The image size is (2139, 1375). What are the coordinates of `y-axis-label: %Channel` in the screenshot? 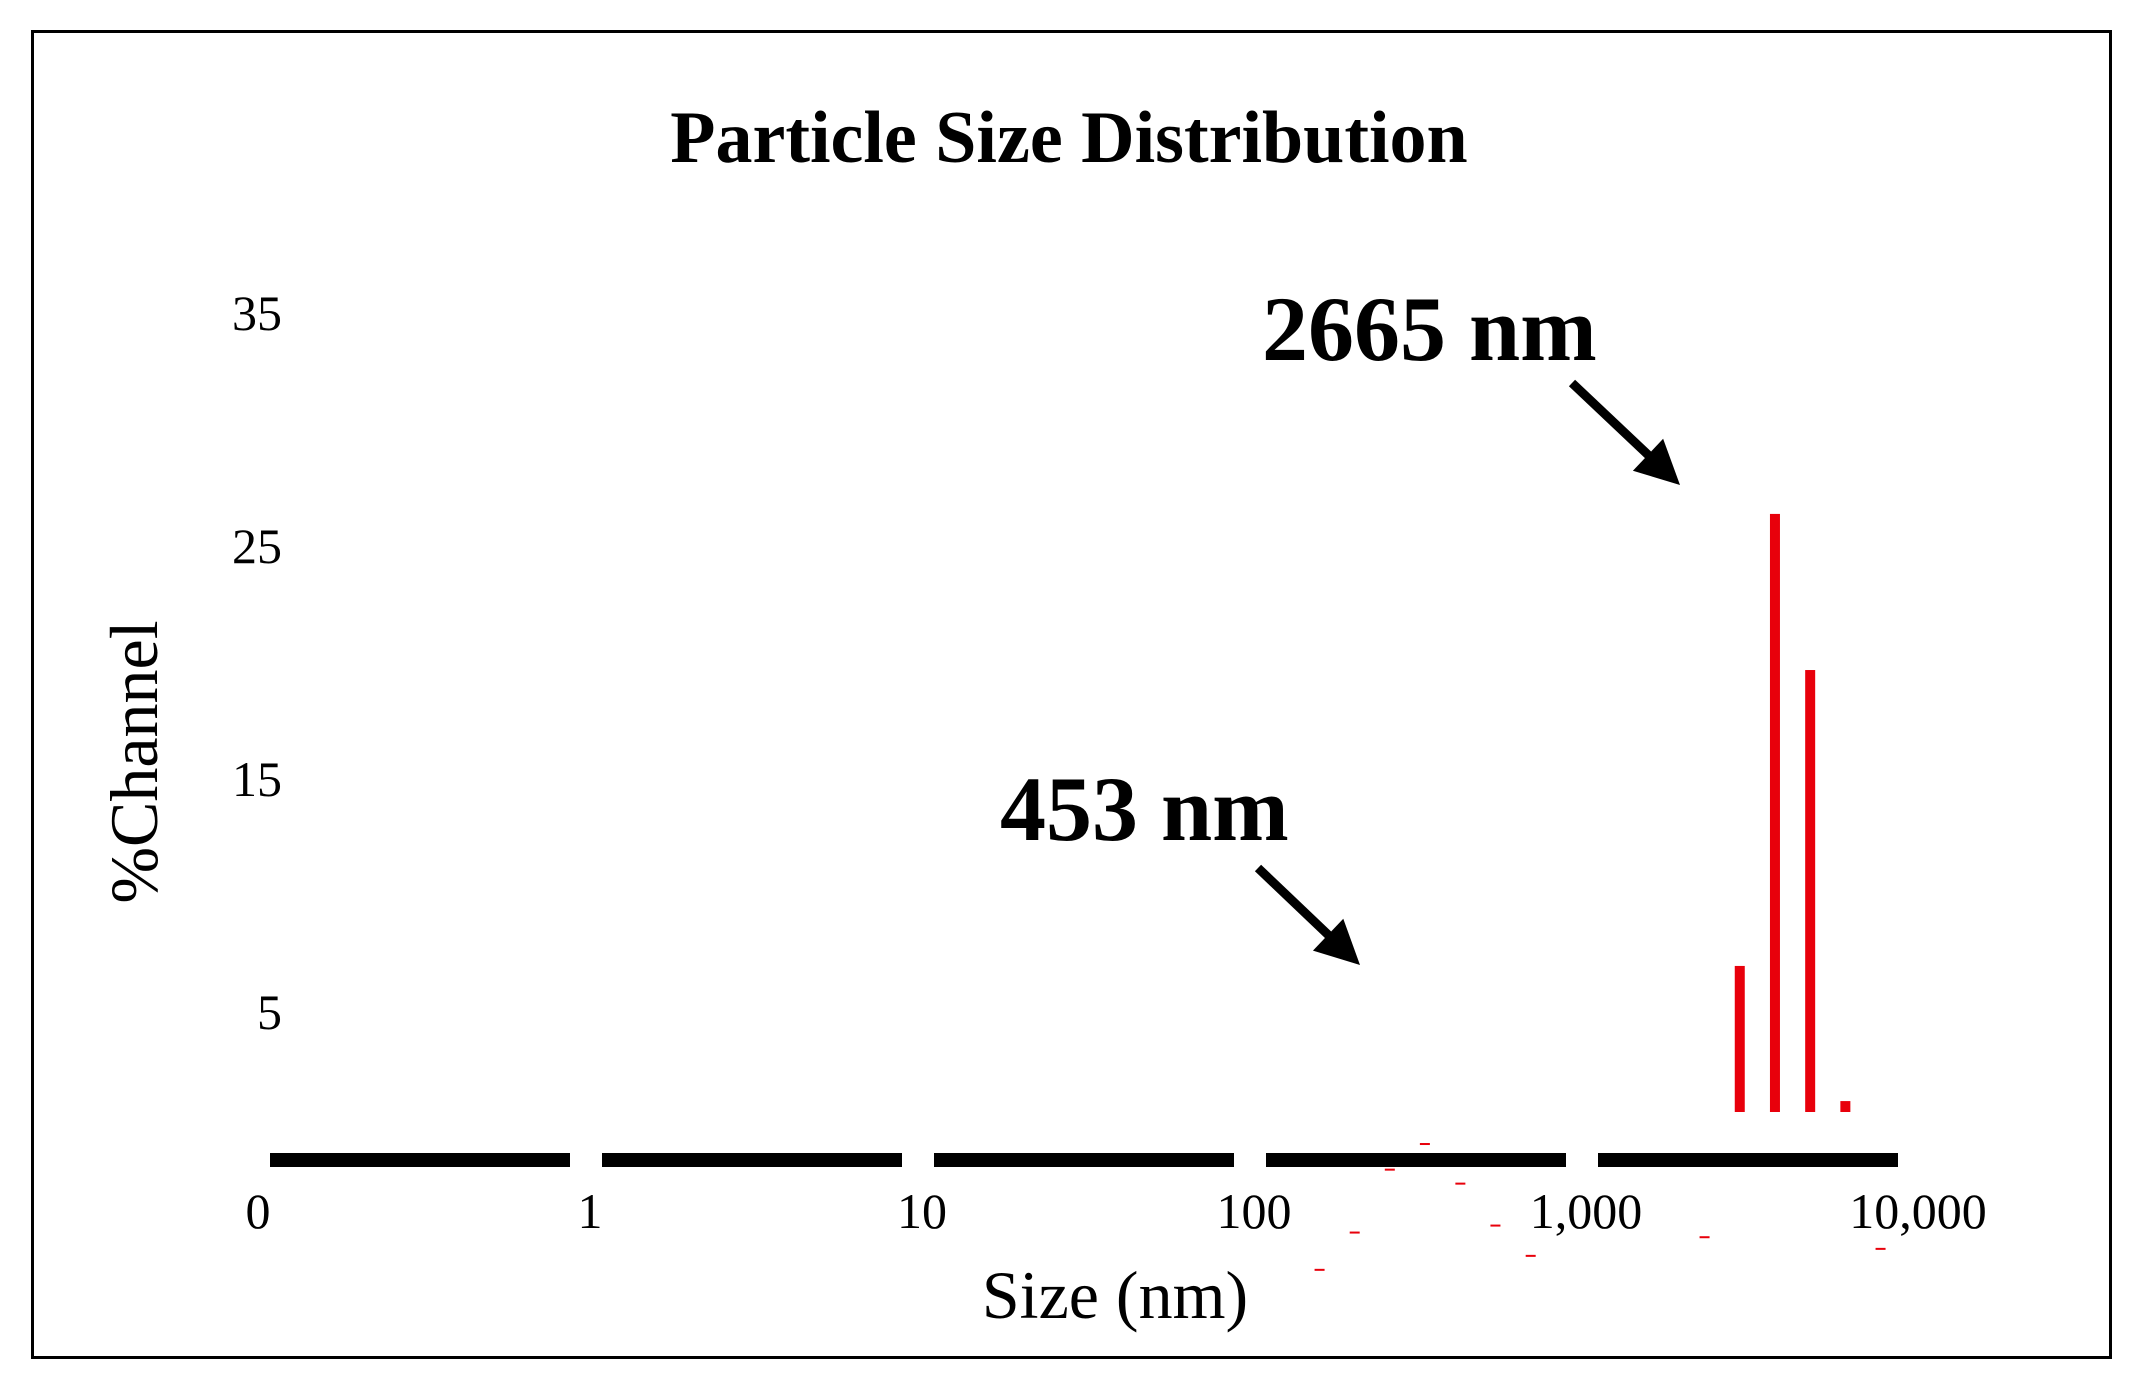 It's located at (134, 761).